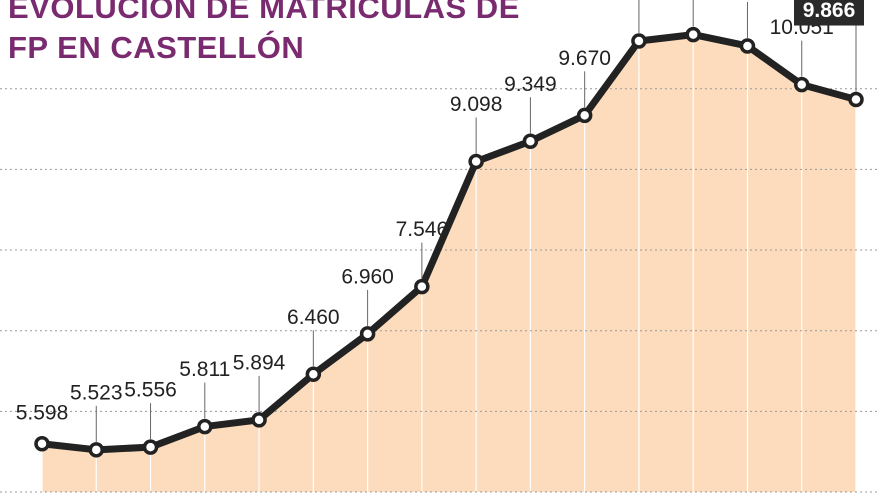  What do you see at coordinates (96, 392) in the screenshot?
I see `value-label: 5.523` at bounding box center [96, 392].